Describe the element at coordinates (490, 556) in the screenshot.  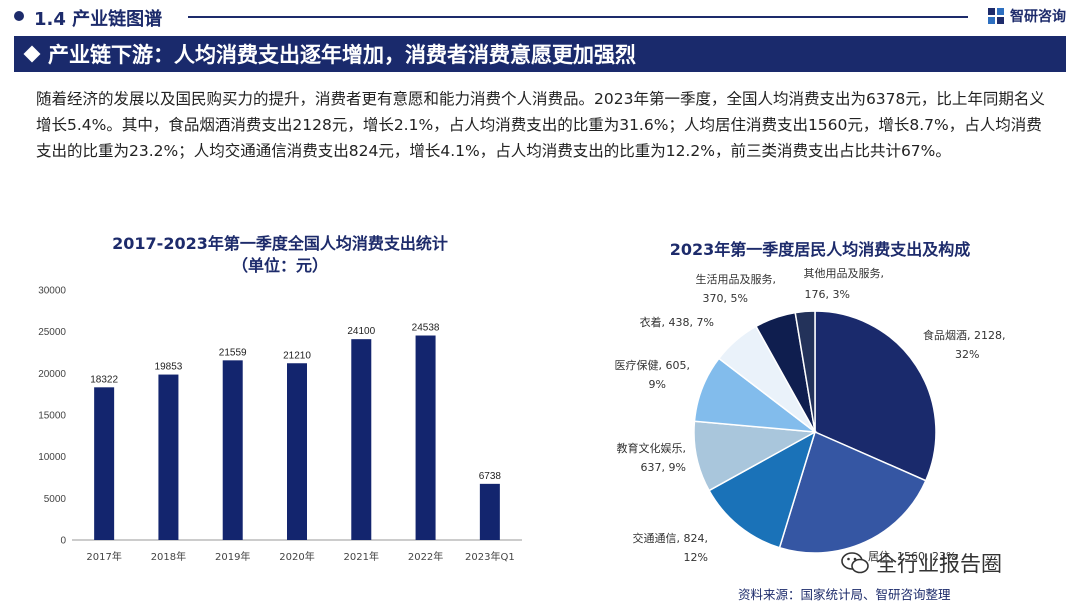
I see `x-tick-label: 2023年Q1` at that location.